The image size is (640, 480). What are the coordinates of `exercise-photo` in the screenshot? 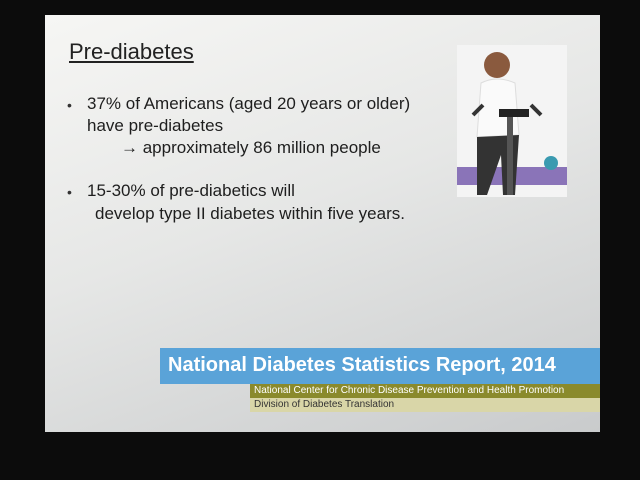 It's located at (512, 121).